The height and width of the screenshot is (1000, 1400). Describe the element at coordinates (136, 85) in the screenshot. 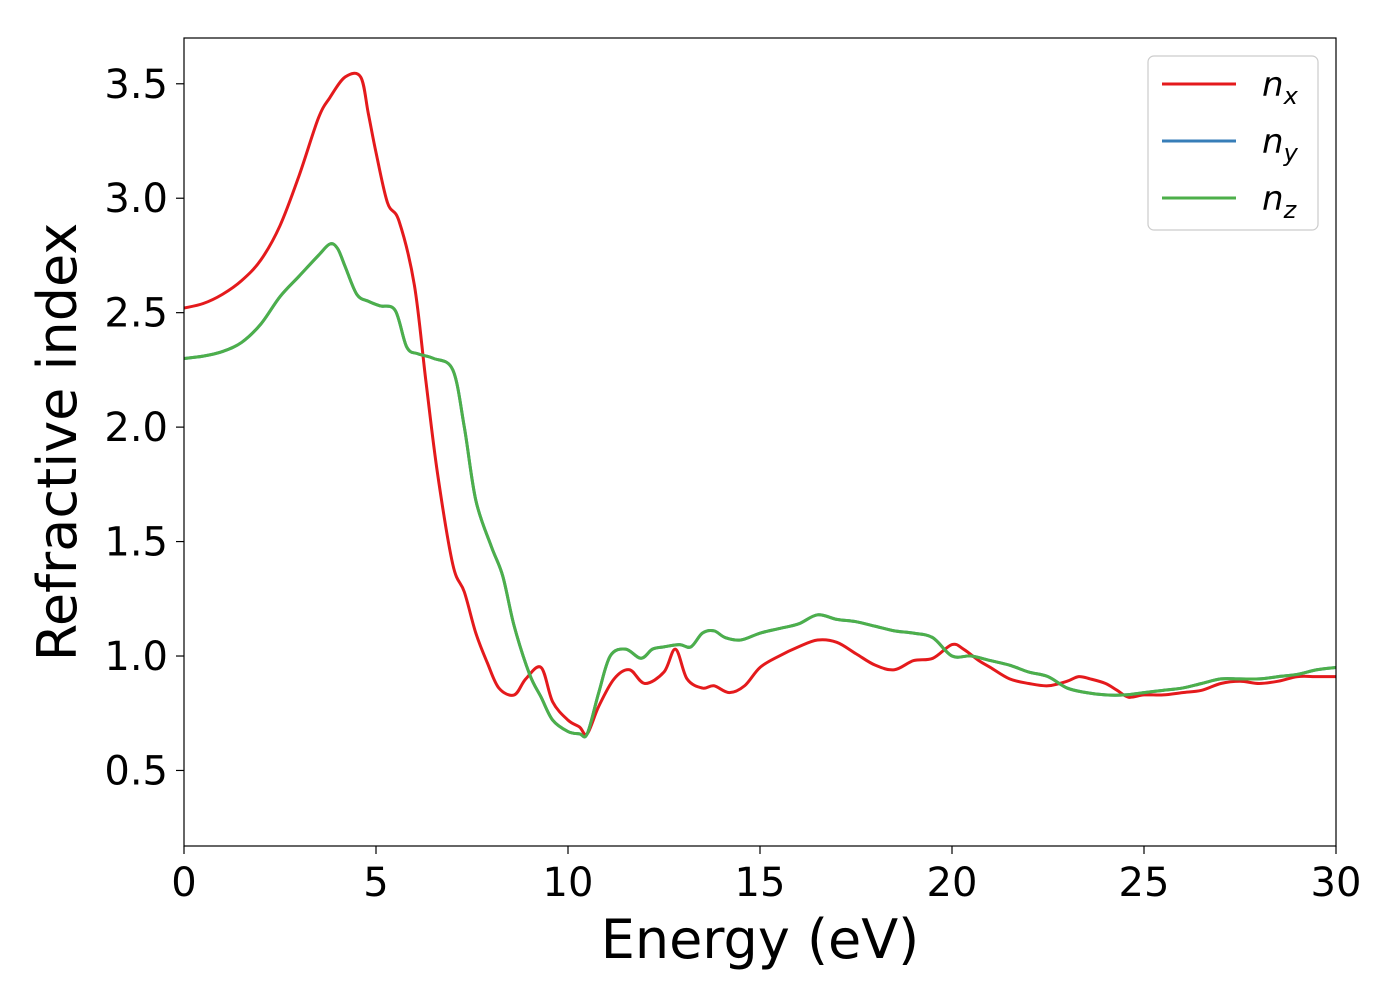

I see `y-tick-label: 3.5` at that location.